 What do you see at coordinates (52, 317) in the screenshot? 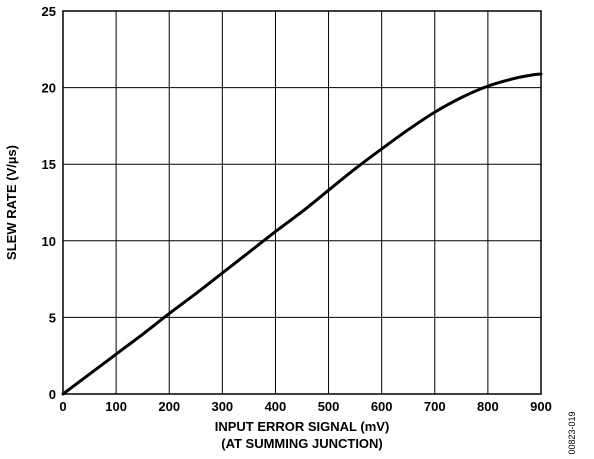
I see `y-tick-label: 5` at bounding box center [52, 317].